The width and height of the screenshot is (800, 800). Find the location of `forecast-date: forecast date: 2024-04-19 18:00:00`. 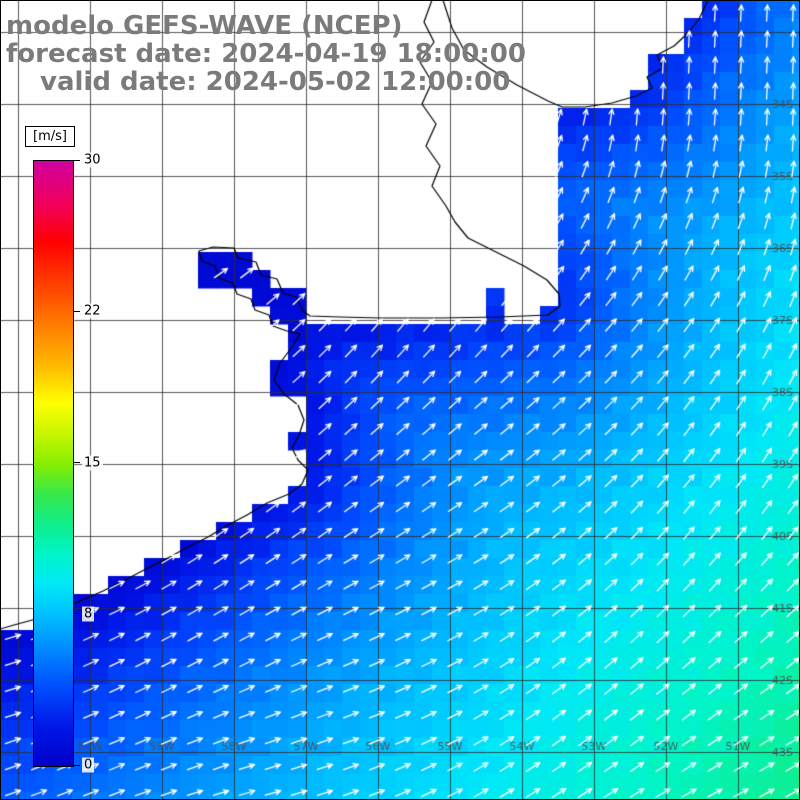

forecast-date: forecast date: 2024-04-19 18:00:00 is located at coordinates (266, 54).